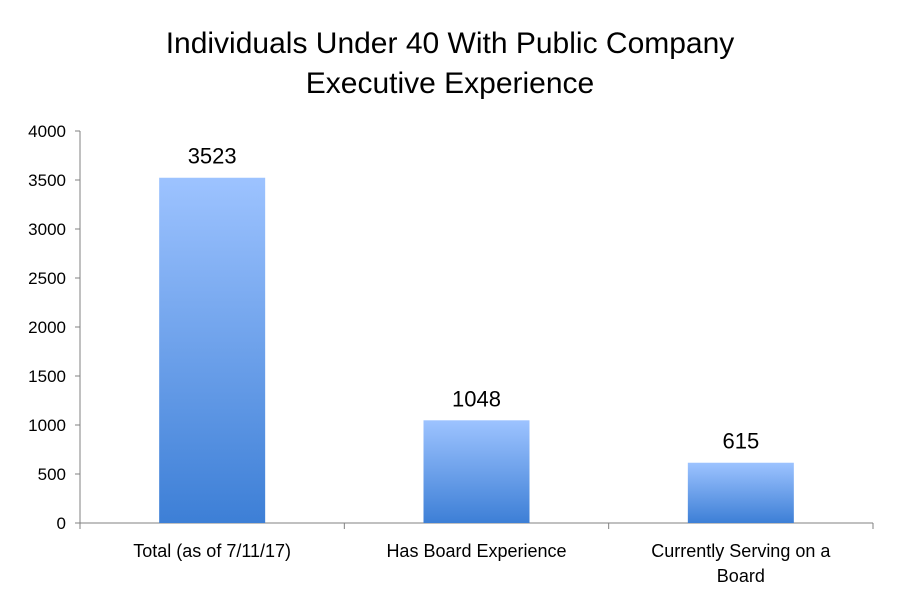 The width and height of the screenshot is (900, 600). I want to click on x-tick-label: Total (as of 7/11/17), so click(212, 551).